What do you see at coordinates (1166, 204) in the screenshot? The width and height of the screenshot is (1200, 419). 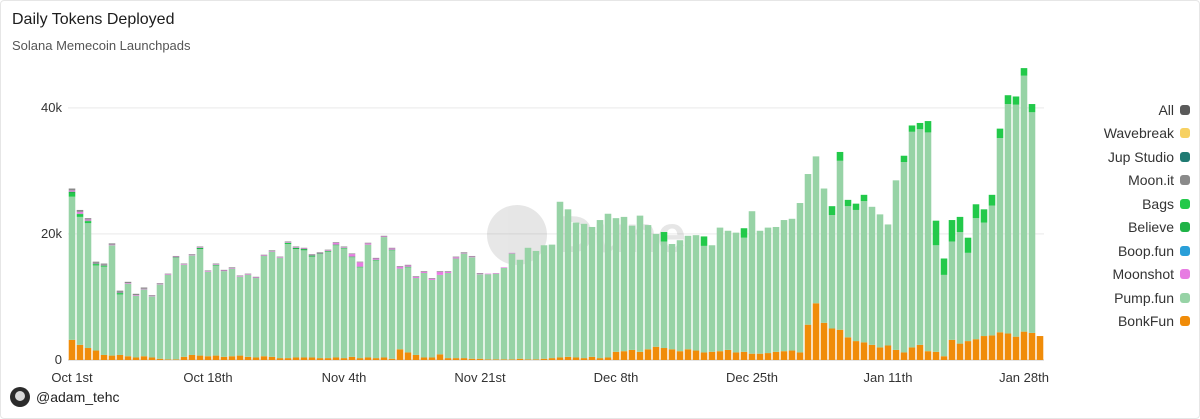 I see `legend-item-bags: Bags` at bounding box center [1166, 204].